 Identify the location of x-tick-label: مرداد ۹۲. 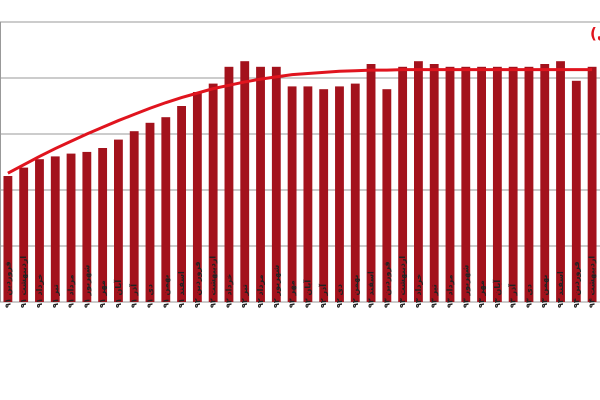
(260, 291).